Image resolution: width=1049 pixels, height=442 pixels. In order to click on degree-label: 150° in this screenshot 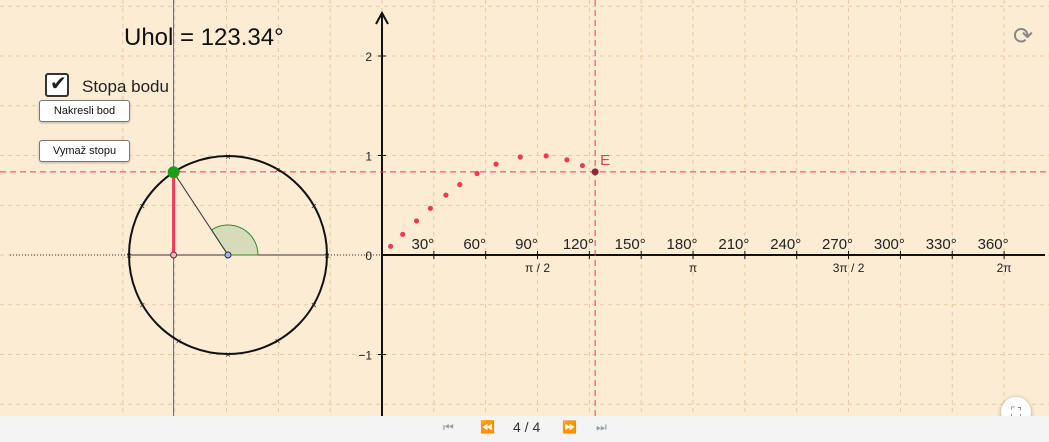, I will do `click(630, 244)`.